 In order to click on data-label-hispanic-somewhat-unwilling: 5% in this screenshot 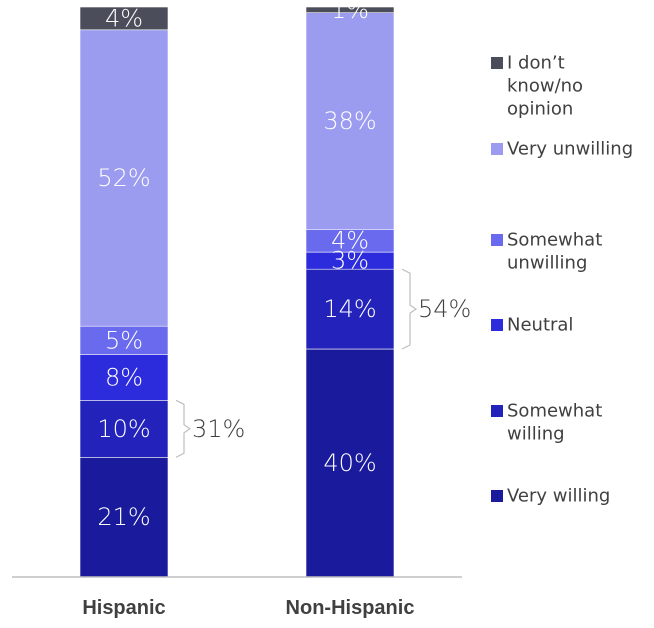, I will do `click(124, 340)`.